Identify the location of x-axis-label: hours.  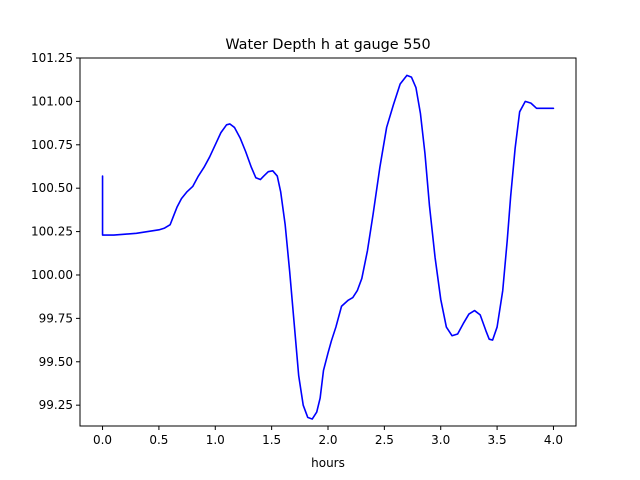
(328, 463).